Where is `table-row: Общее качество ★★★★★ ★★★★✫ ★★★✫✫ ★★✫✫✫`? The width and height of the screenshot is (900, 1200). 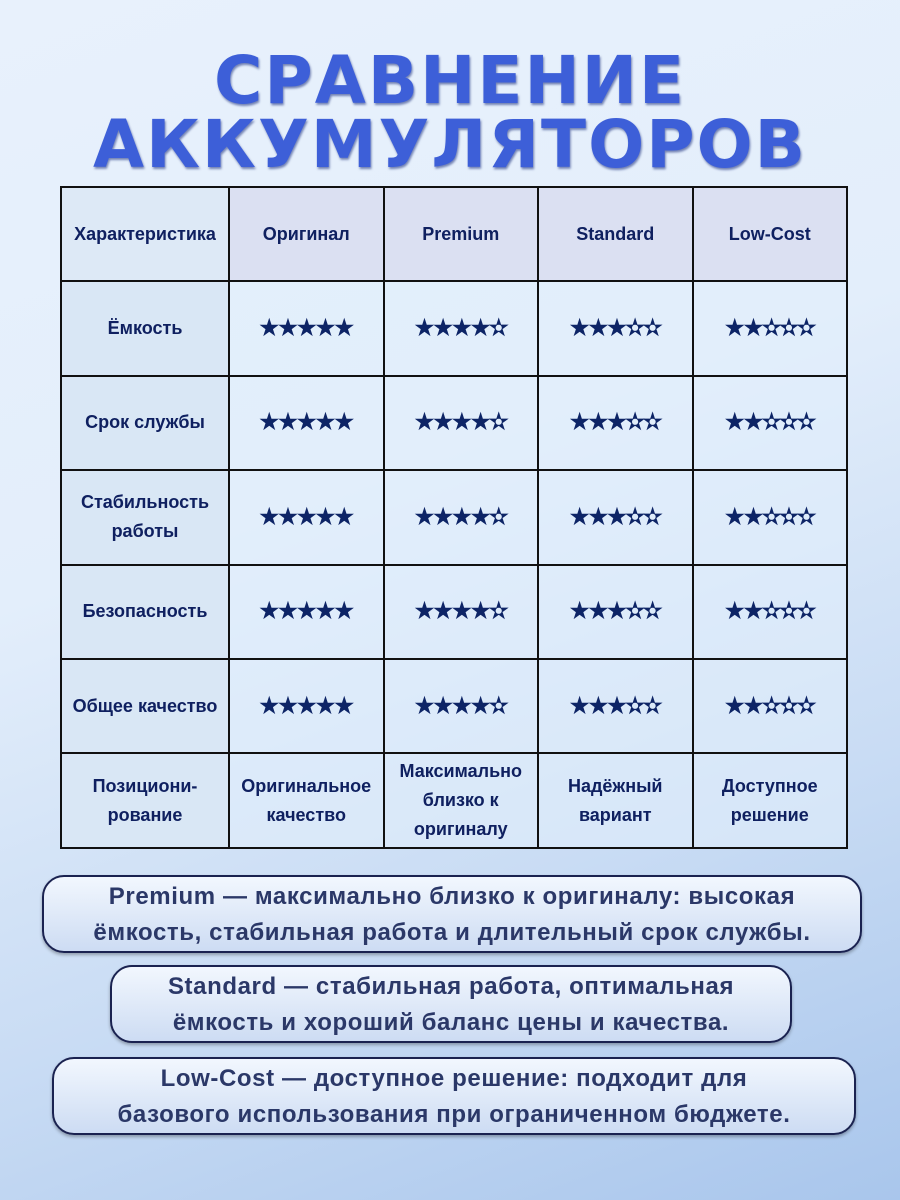 table-row: Общее качество ★★★★★ ★★★★✫ ★★★✫✫ ★★✫✫✫ is located at coordinates (454, 706).